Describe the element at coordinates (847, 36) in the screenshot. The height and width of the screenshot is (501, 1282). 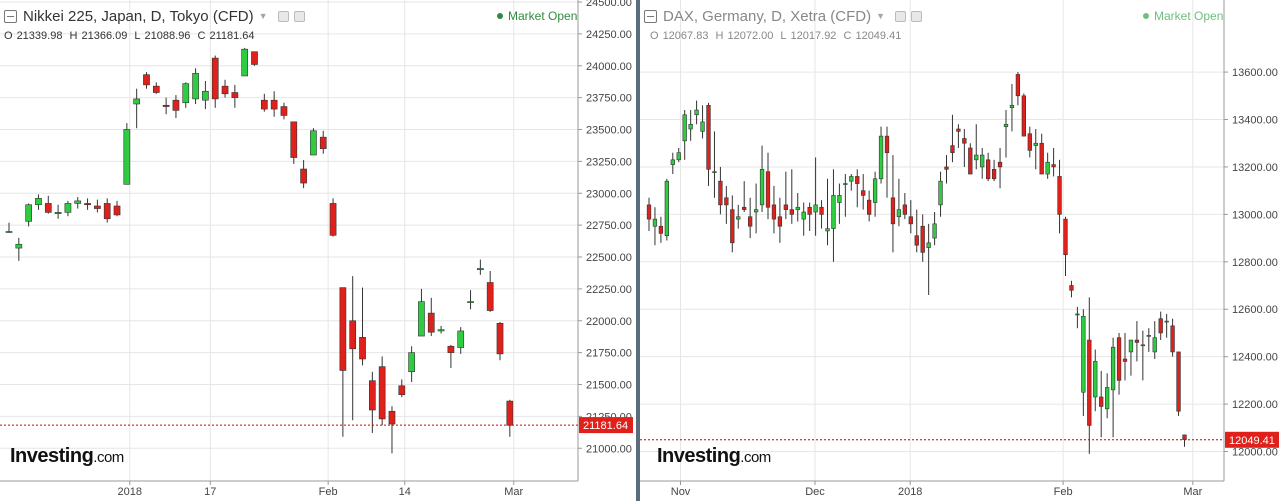
I see `close-label: C` at that location.